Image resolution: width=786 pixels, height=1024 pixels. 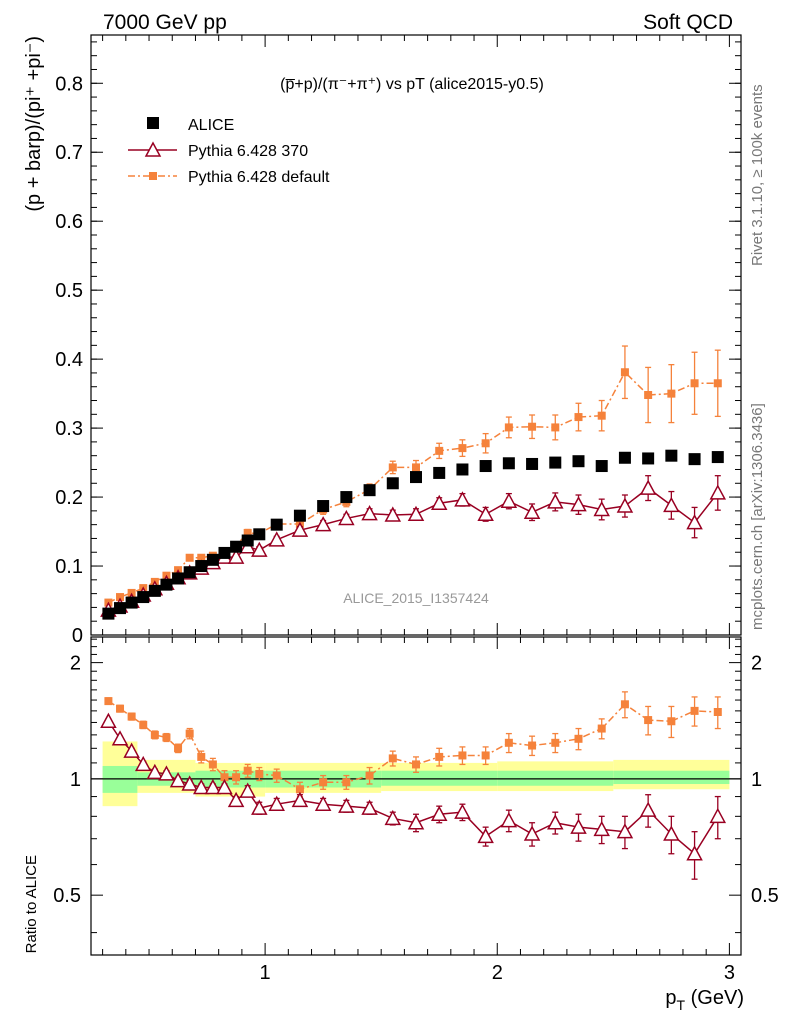 What do you see at coordinates (757, 175) in the screenshot?
I see `rivet-credit: Rivet 3.1.10, ≥ 100k events` at bounding box center [757, 175].